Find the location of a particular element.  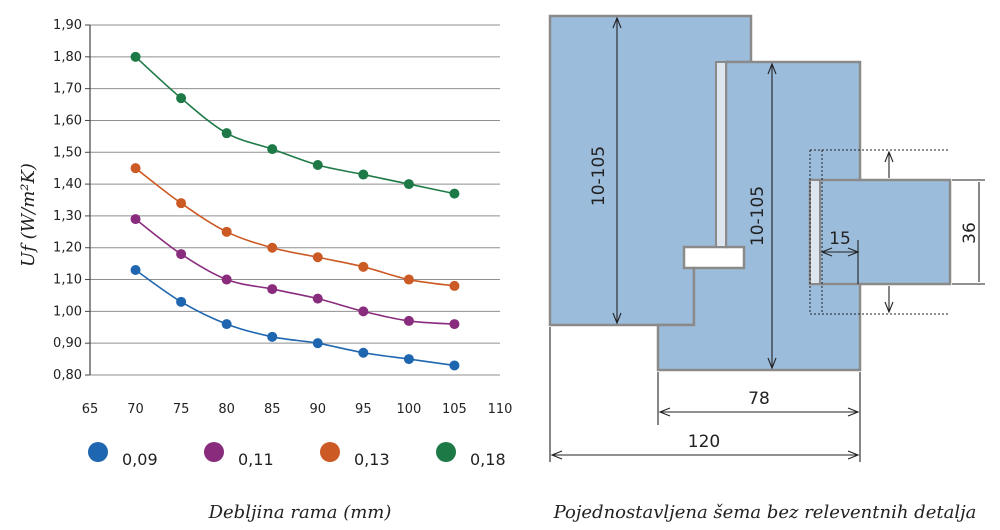

dimension-glass-label: 36 is located at coordinates (970, 233).